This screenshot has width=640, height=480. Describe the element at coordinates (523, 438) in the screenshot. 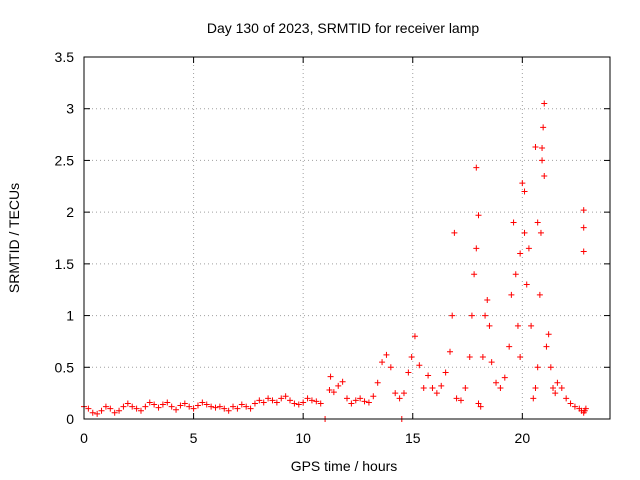

I see `x-tick-label: 20` at that location.